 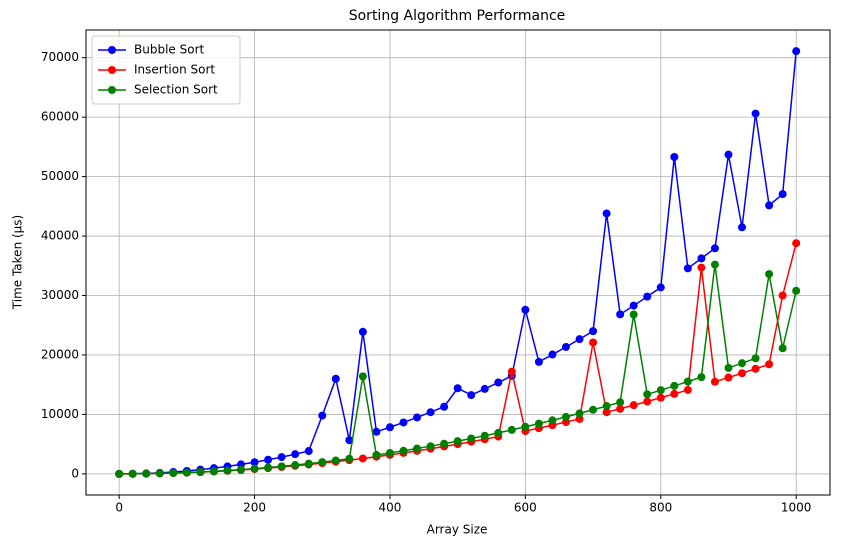 I want to click on y-tick-label: 30000, so click(x=60, y=295).